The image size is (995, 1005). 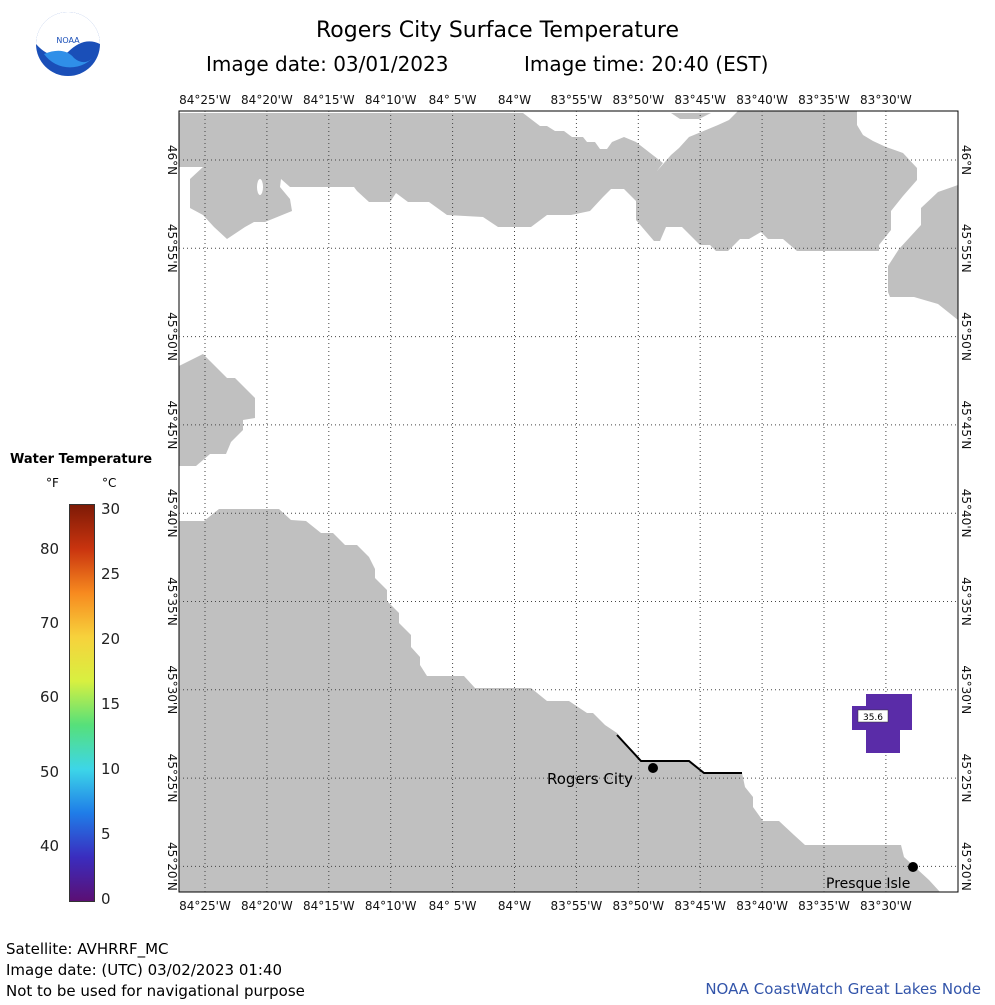 I want to click on lake-pond, so click(x=260, y=187).